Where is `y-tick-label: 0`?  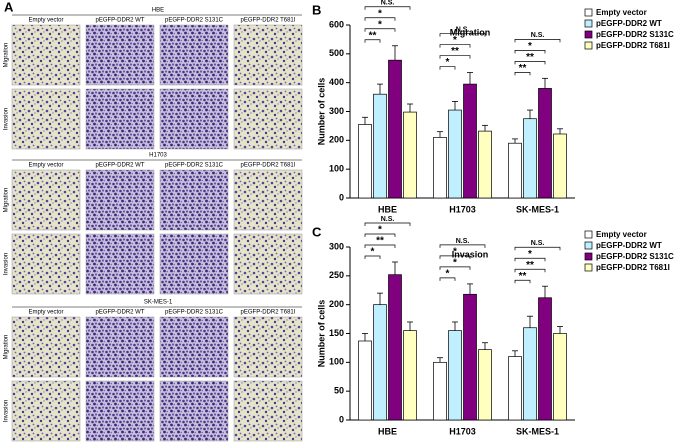 y-tick-label: 0 is located at coordinates (341, 419).